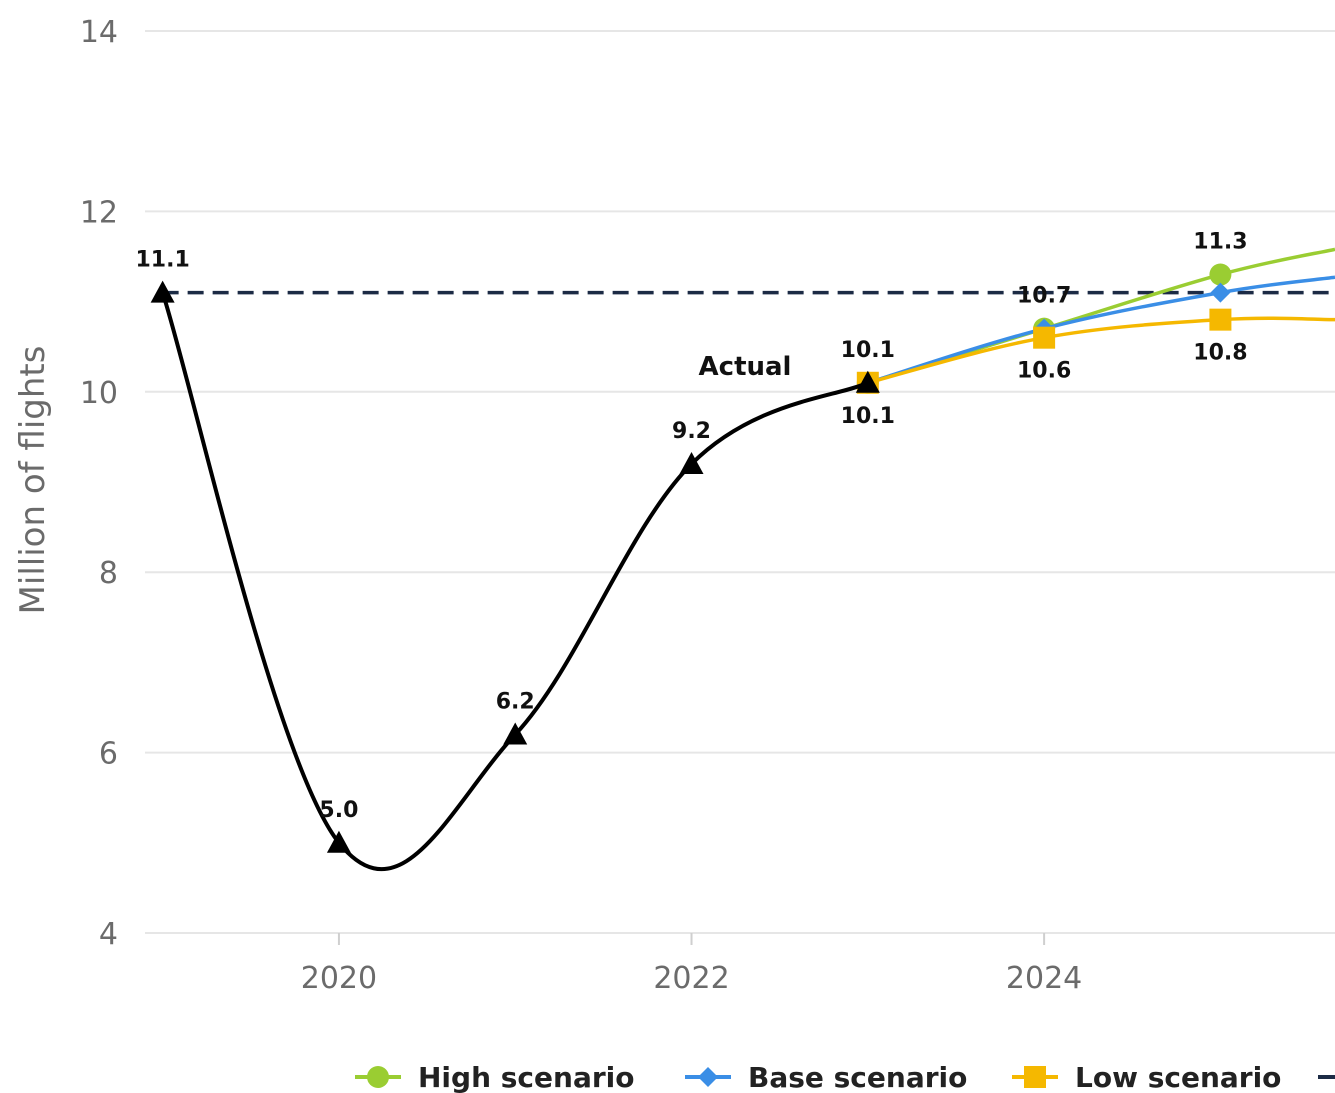 This screenshot has width=1335, height=1093. Describe the element at coordinates (338, 810) in the screenshot. I see `data-label: 5.0` at that location.